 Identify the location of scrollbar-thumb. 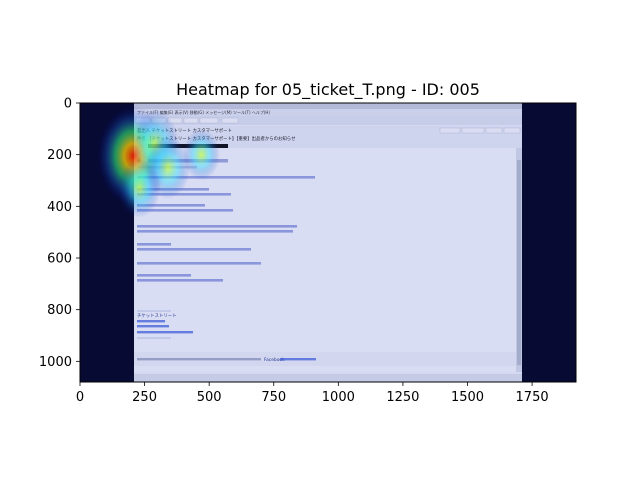
(519, 262).